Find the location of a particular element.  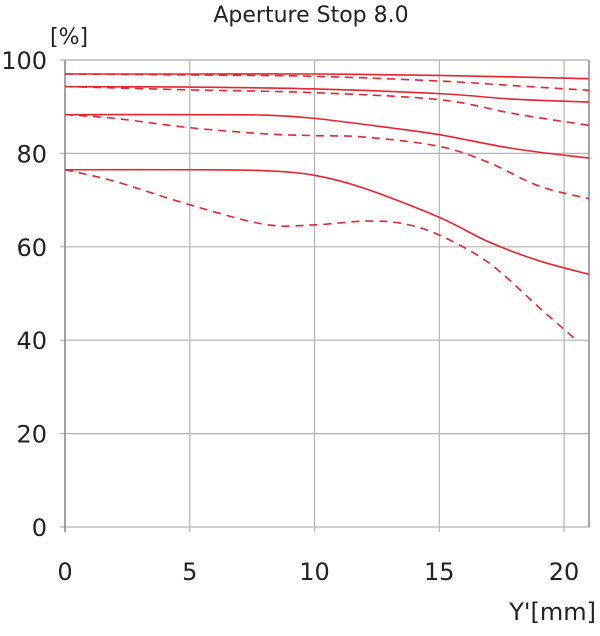

chart-title: Aperture Stop 8.0 is located at coordinates (310, 15).